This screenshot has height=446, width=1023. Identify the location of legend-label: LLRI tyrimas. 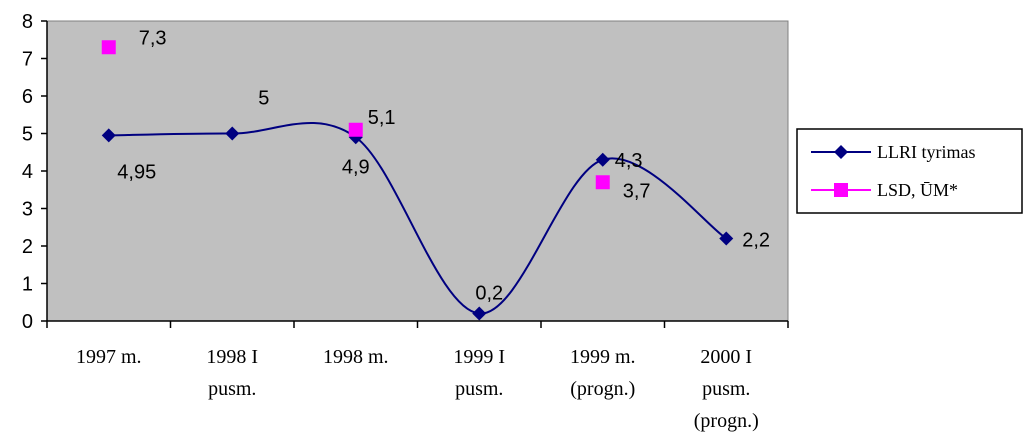
(926, 152).